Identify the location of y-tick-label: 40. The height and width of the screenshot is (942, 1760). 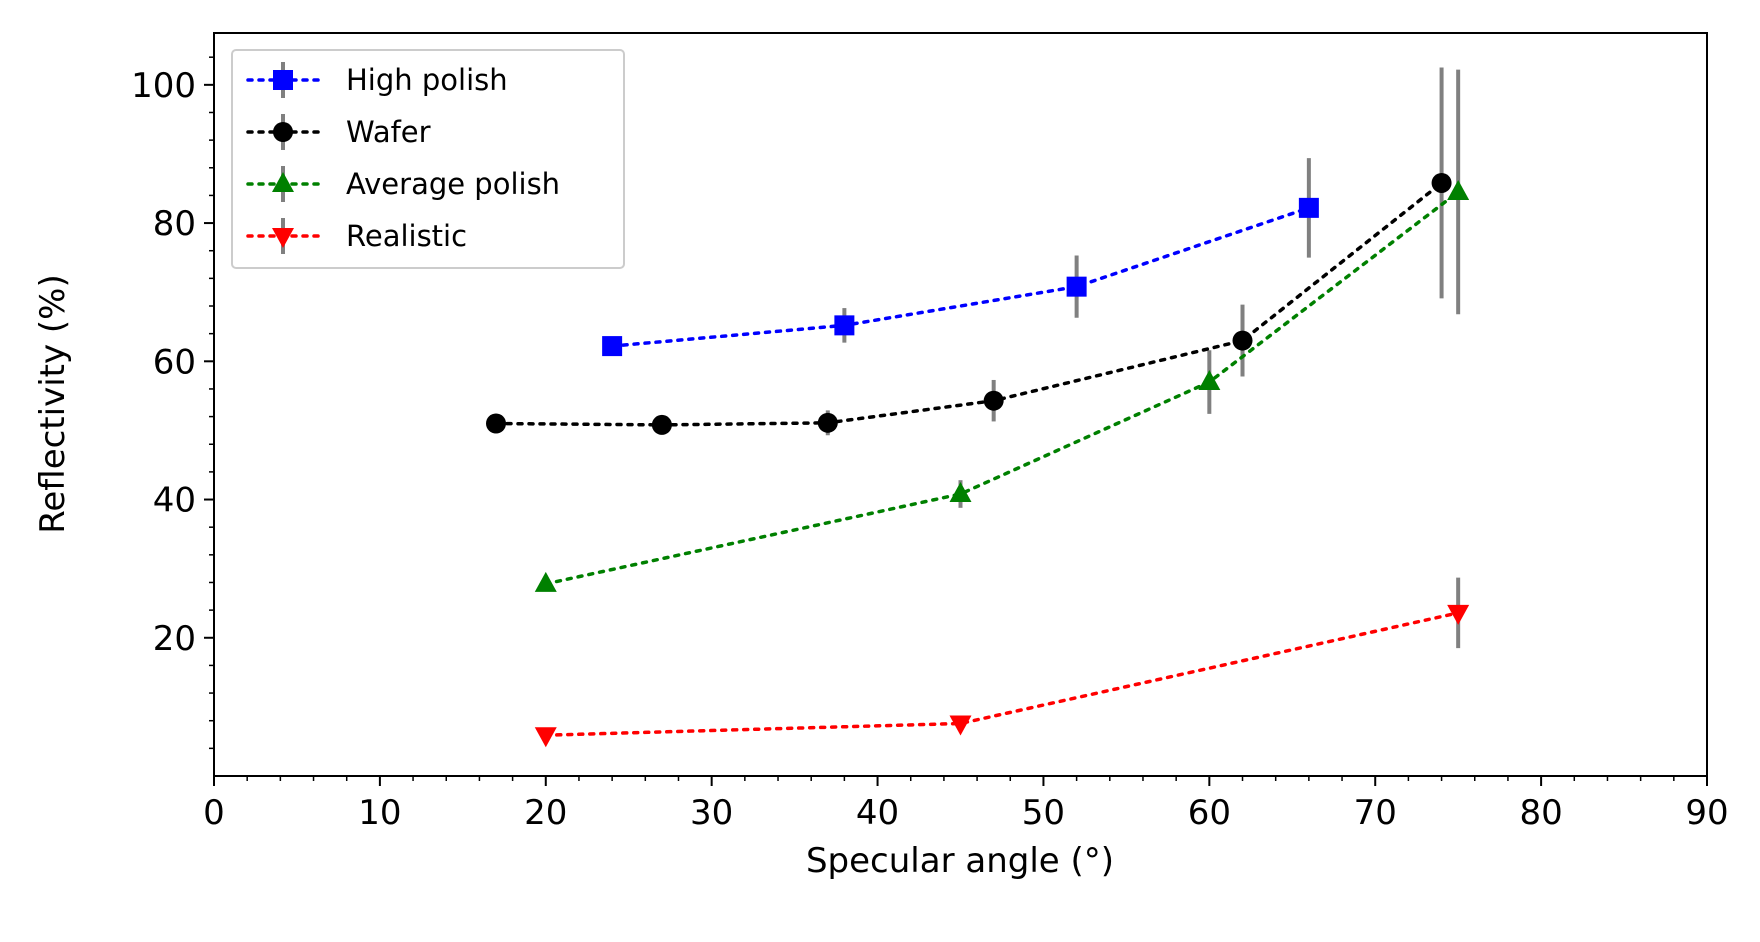
(174, 501).